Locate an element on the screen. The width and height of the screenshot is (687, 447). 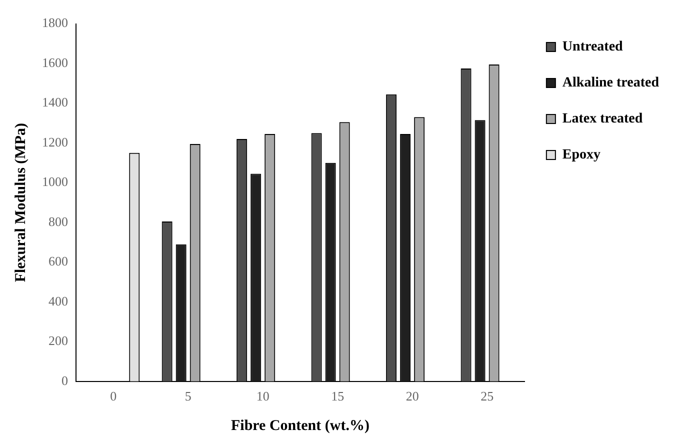
legend-label: Untreated is located at coordinates (593, 47).